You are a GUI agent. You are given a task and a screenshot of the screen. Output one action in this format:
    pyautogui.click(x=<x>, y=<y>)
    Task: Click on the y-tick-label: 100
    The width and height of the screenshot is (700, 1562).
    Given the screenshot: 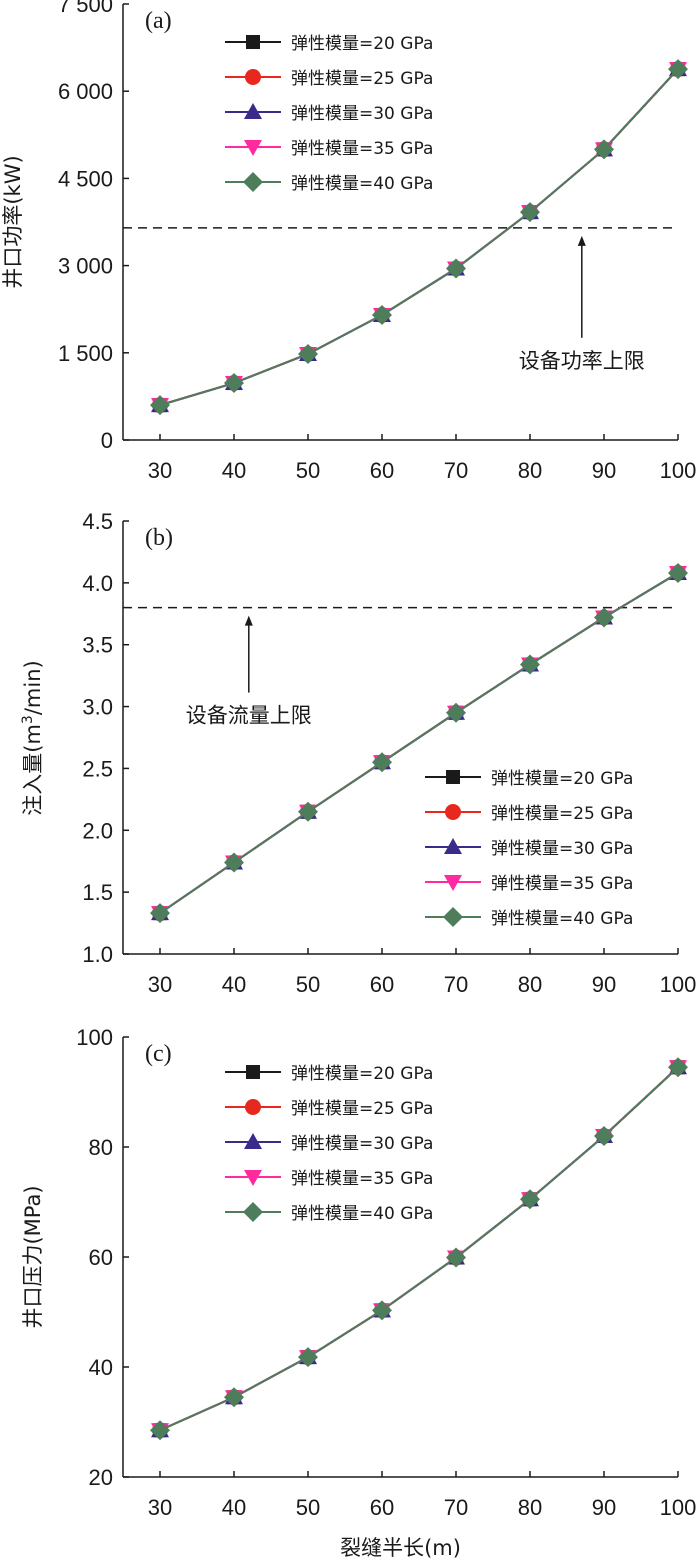 What is the action you would take?
    pyautogui.click(x=94, y=1037)
    